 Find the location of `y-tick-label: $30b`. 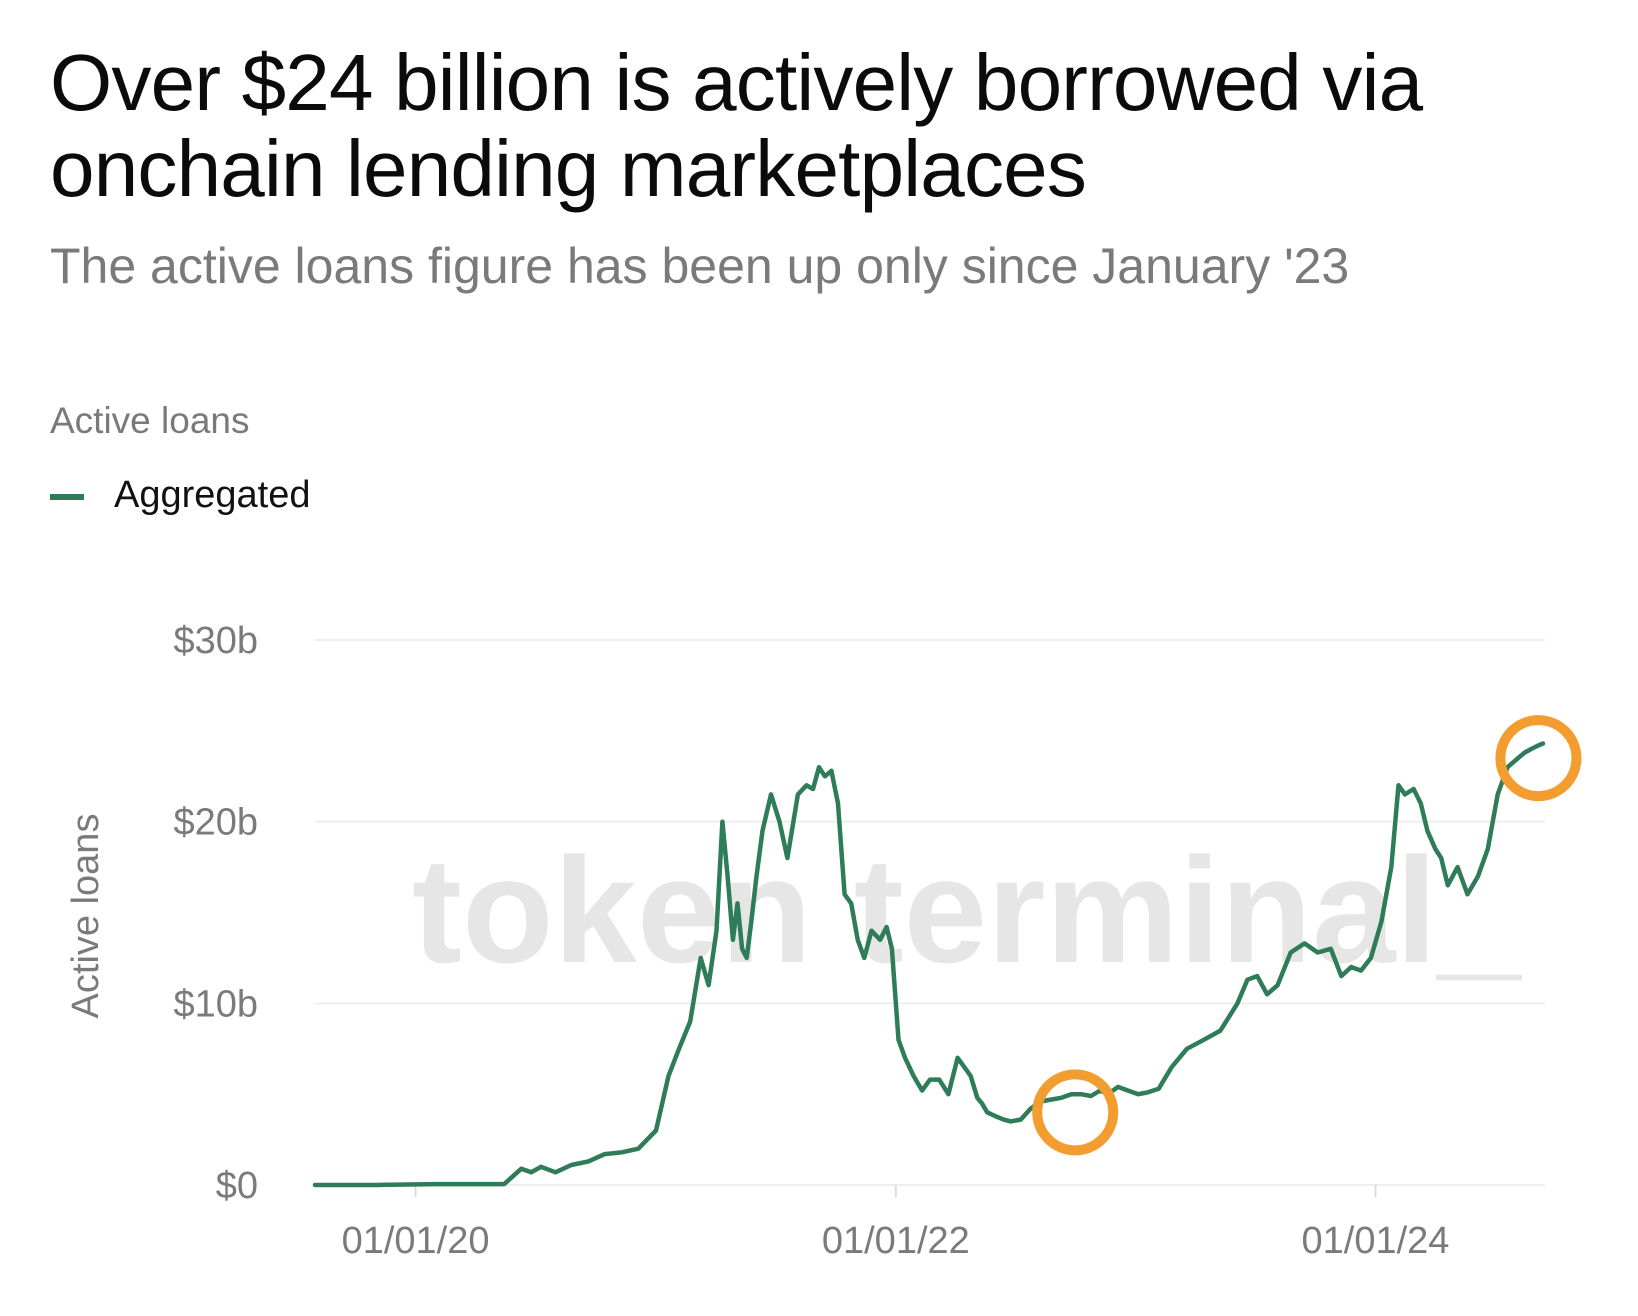

y-tick-label: $30b is located at coordinates (215, 641).